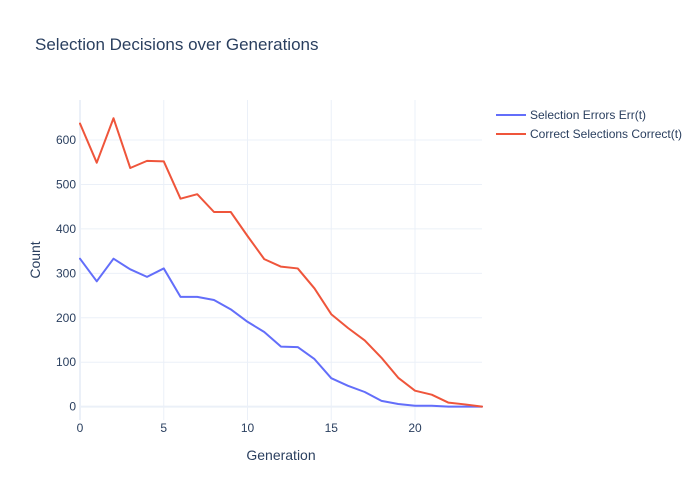 This screenshot has width=700, height=500. I want to click on y-tick-label: 100, so click(66, 362).